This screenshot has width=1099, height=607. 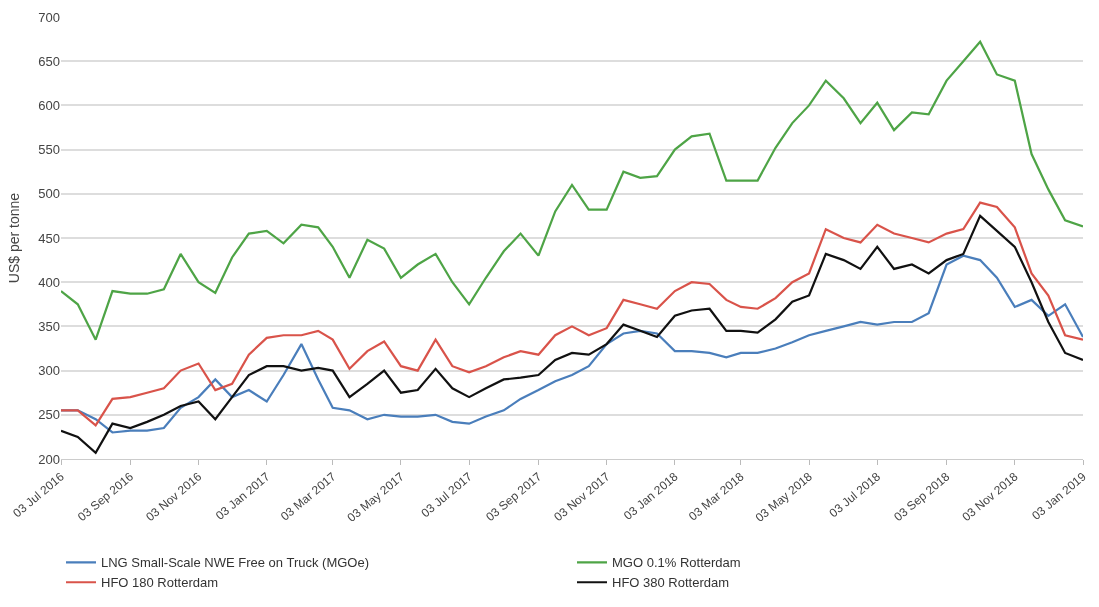 What do you see at coordinates (49, 371) in the screenshot?
I see `y-tick-label: 300` at bounding box center [49, 371].